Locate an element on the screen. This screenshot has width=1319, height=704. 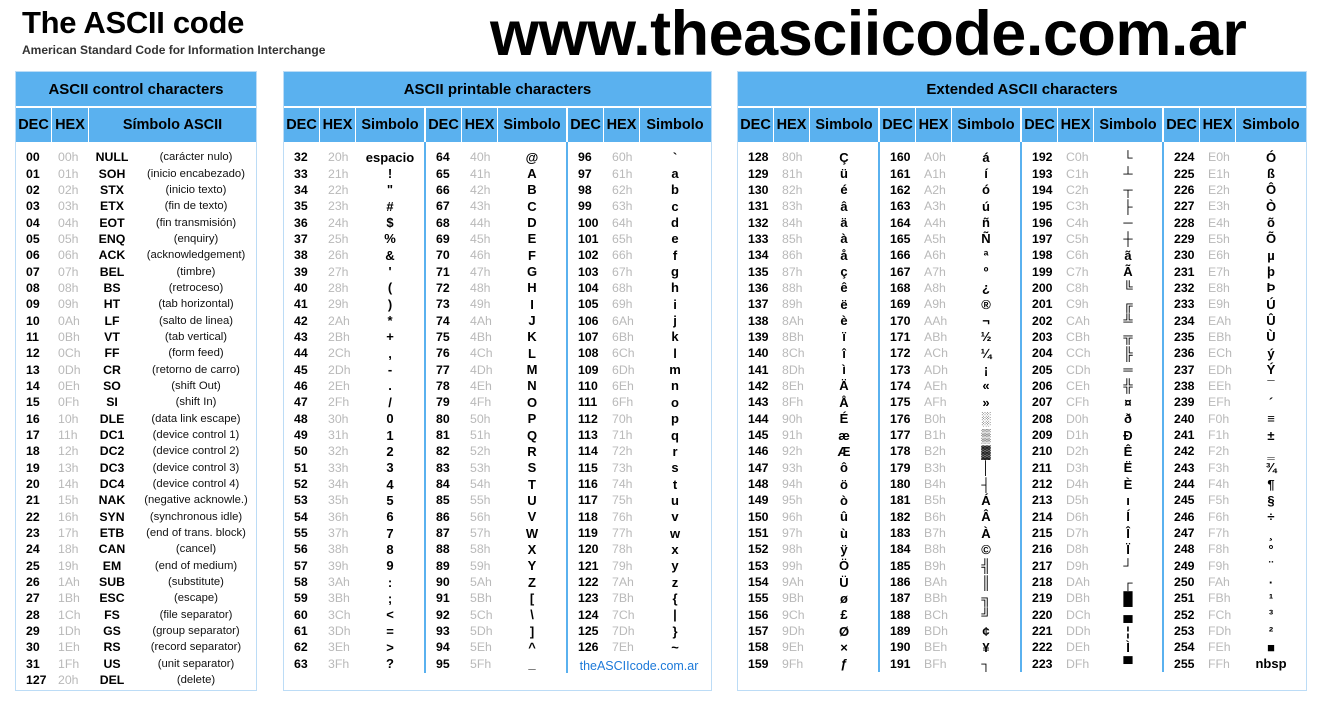
hex-value: FEh is located at coordinates (1219, 647).